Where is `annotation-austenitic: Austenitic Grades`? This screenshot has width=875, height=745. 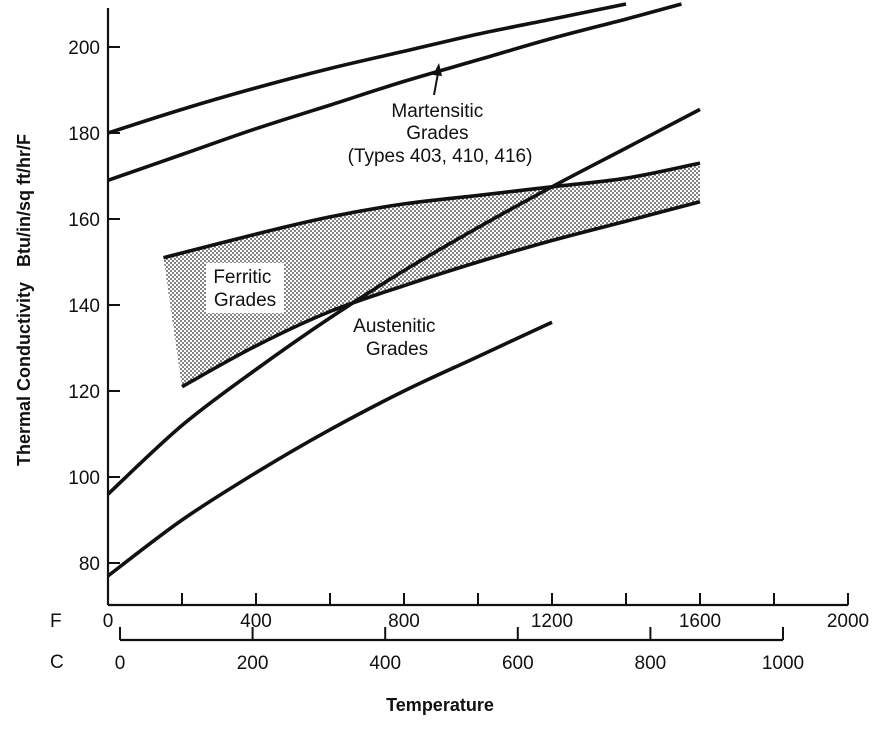
annotation-austenitic: Austenitic Grades is located at coordinates (397, 338).